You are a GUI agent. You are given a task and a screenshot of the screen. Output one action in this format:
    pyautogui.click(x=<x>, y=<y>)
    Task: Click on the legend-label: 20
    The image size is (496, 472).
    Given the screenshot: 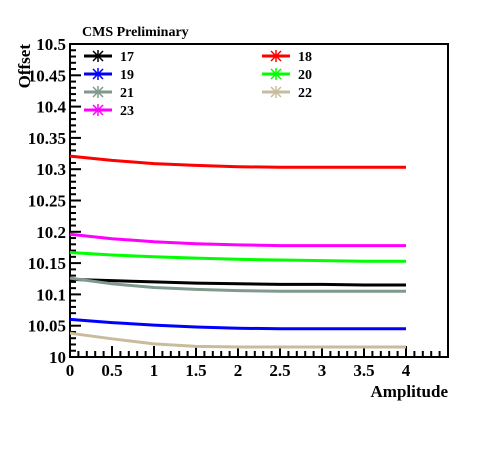 What is the action you would take?
    pyautogui.click(x=305, y=75)
    